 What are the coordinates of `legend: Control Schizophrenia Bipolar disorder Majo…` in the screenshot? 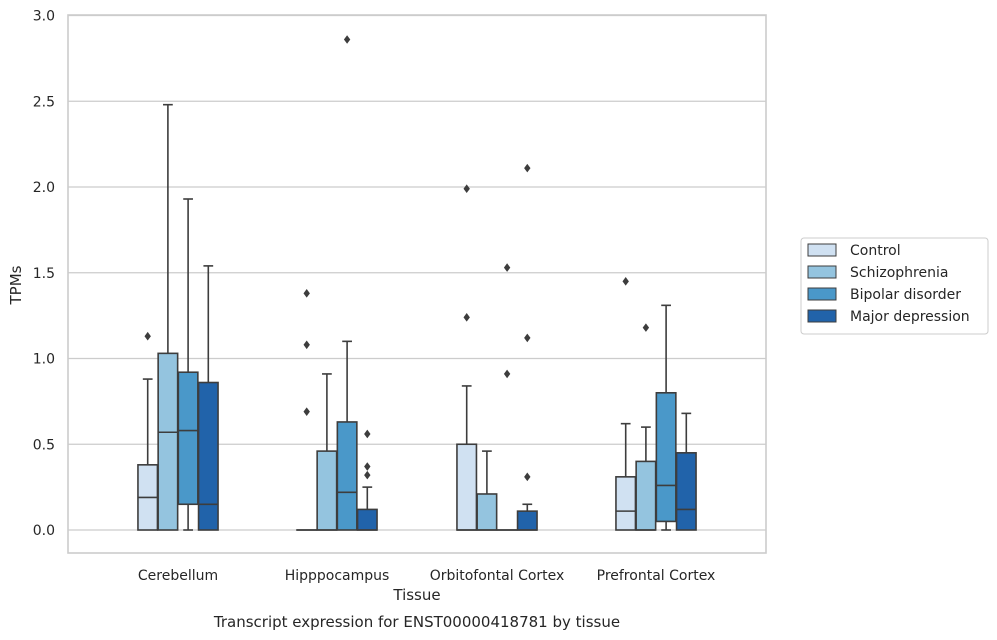 It's located at (894, 286).